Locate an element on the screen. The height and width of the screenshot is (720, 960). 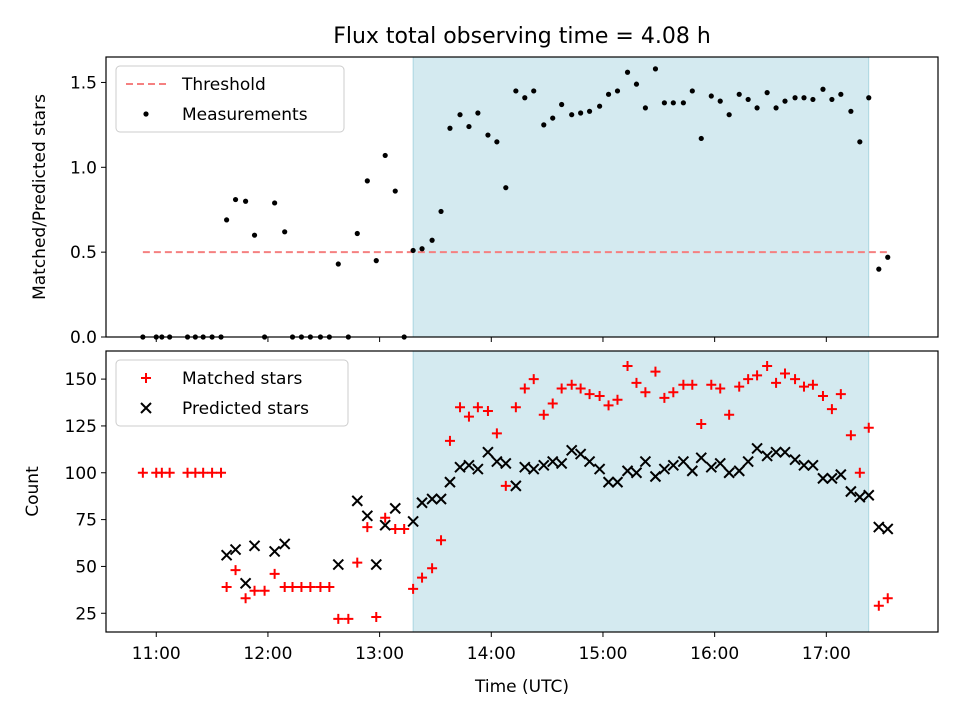
legend-label: Matched stars is located at coordinates (242, 379).